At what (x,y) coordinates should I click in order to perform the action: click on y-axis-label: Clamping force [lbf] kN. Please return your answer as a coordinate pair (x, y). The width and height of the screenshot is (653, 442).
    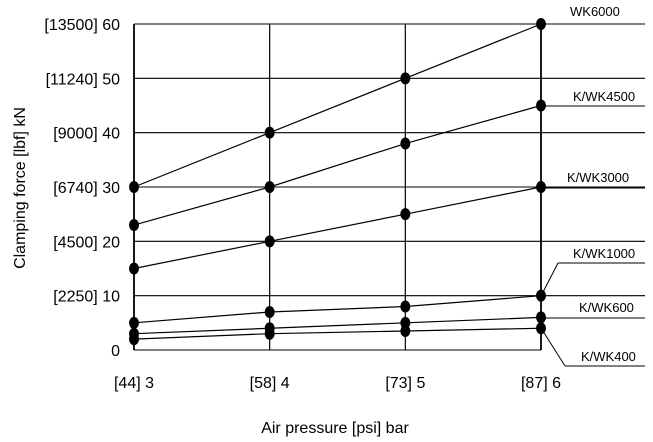
    Looking at the image, I should click on (20, 188).